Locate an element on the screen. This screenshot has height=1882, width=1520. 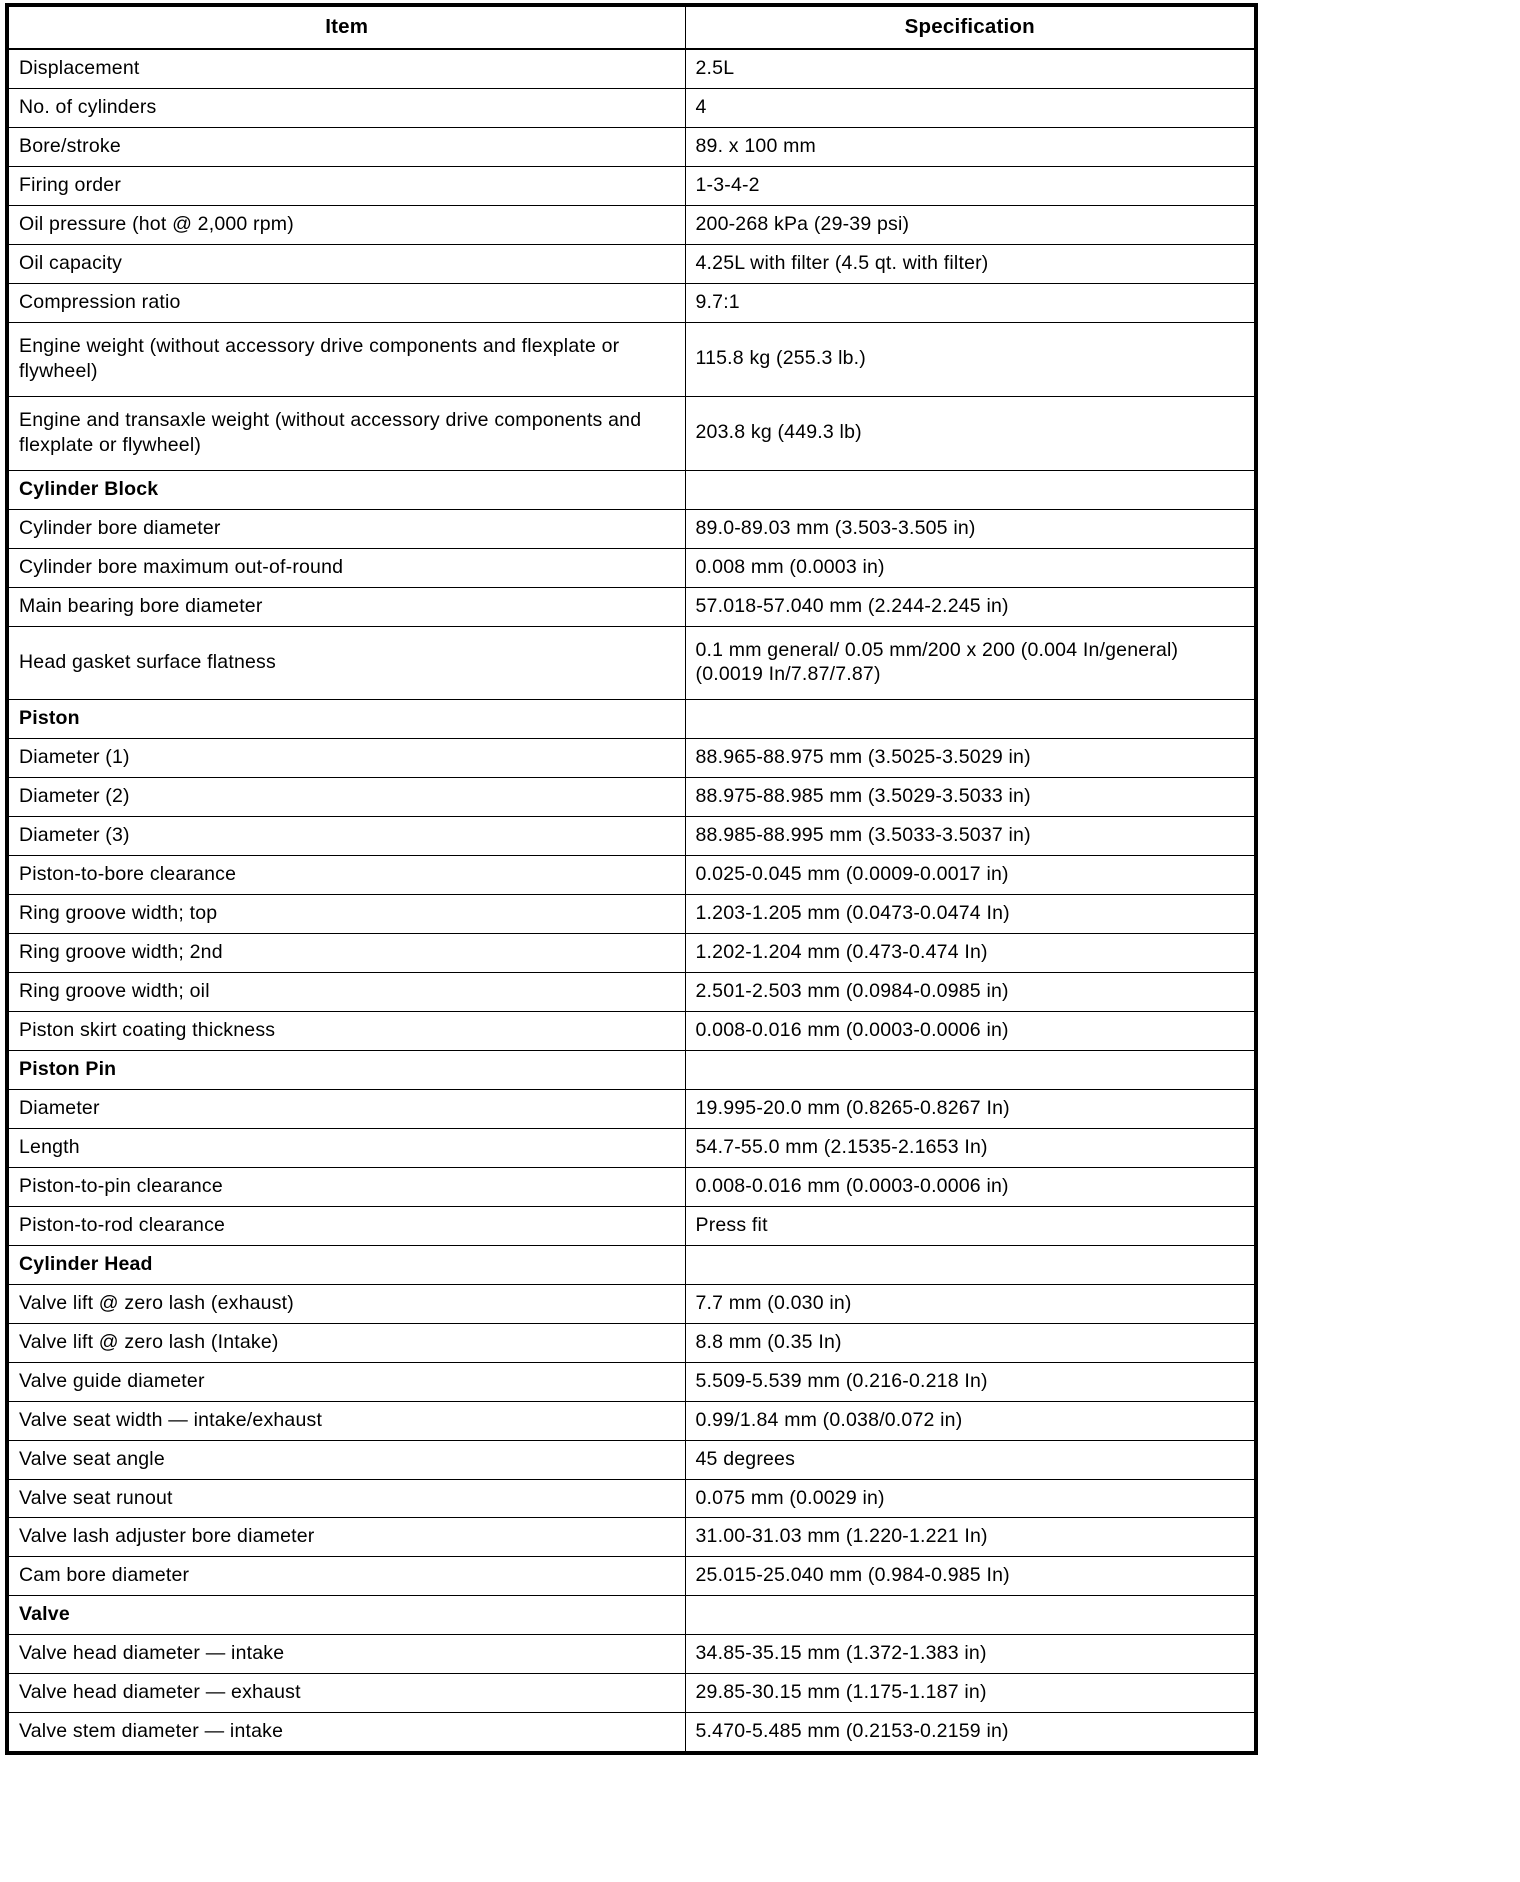
item-cell: Diameter (2) is located at coordinates (346, 797).